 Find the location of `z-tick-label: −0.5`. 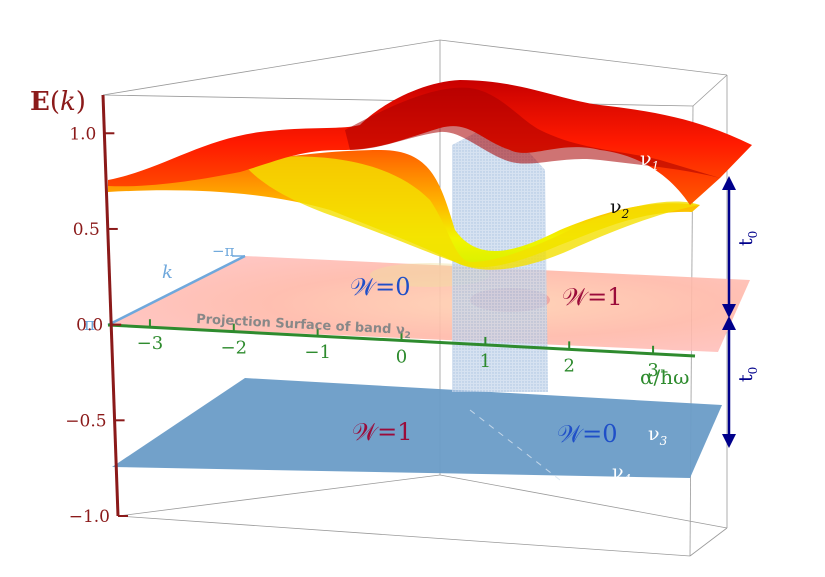

z-tick-label: −0.5 is located at coordinates (85, 421).